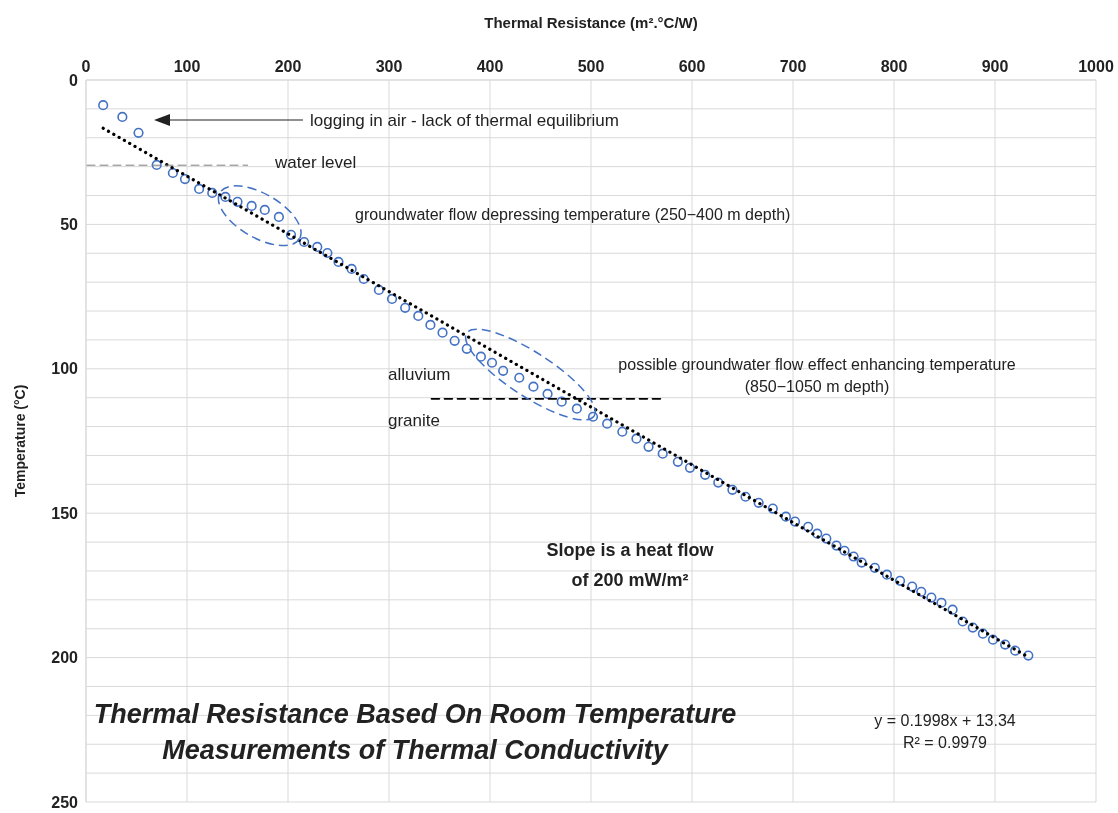 The image size is (1118, 813). What do you see at coordinates (464, 121) in the screenshot?
I see `annotation: logging in air - lack of thermal equilibrium` at bounding box center [464, 121].